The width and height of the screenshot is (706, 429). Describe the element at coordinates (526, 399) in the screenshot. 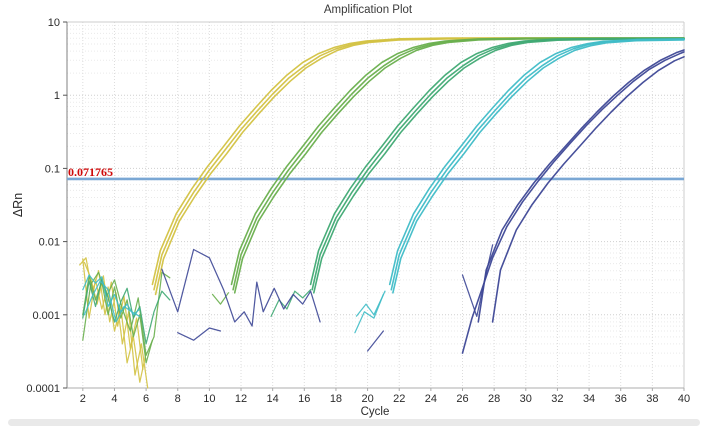

I see `x-tick-label: 30` at that location.